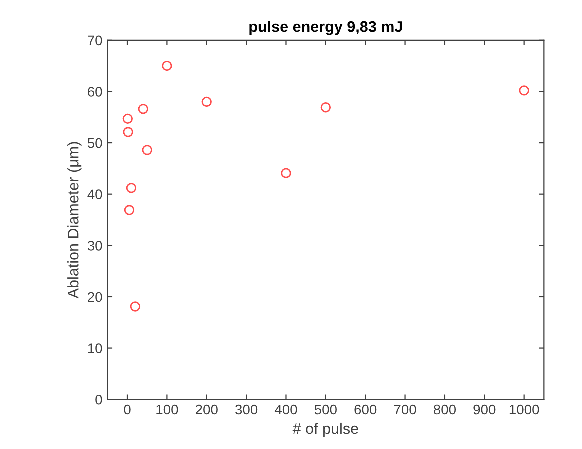 The width and height of the screenshot is (582, 449). I want to click on x-axis-title: # of pulse, so click(325, 430).